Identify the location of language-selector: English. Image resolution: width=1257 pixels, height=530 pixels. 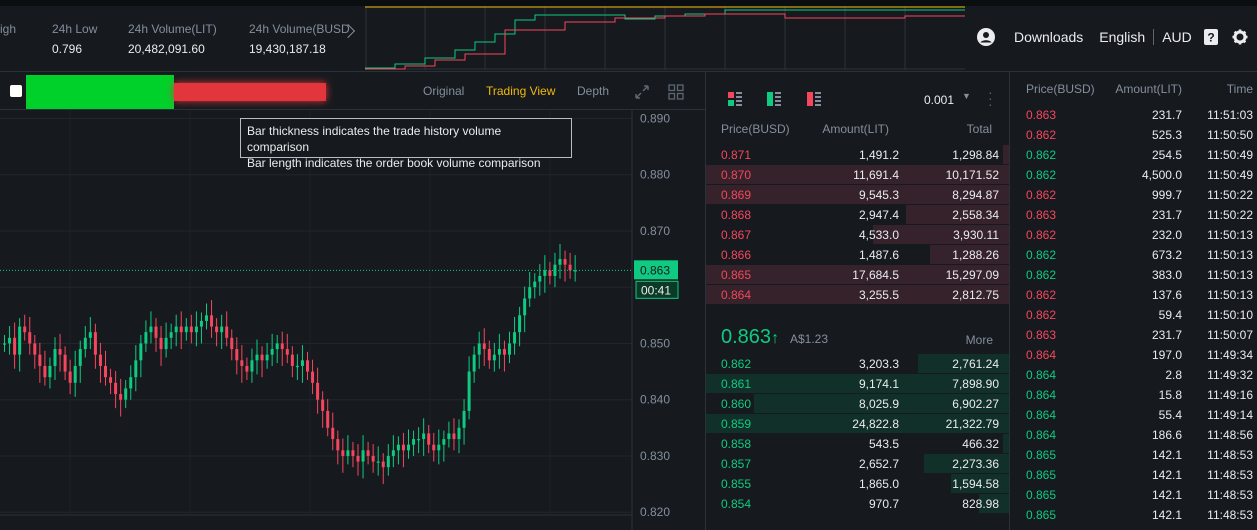
(1122, 37).